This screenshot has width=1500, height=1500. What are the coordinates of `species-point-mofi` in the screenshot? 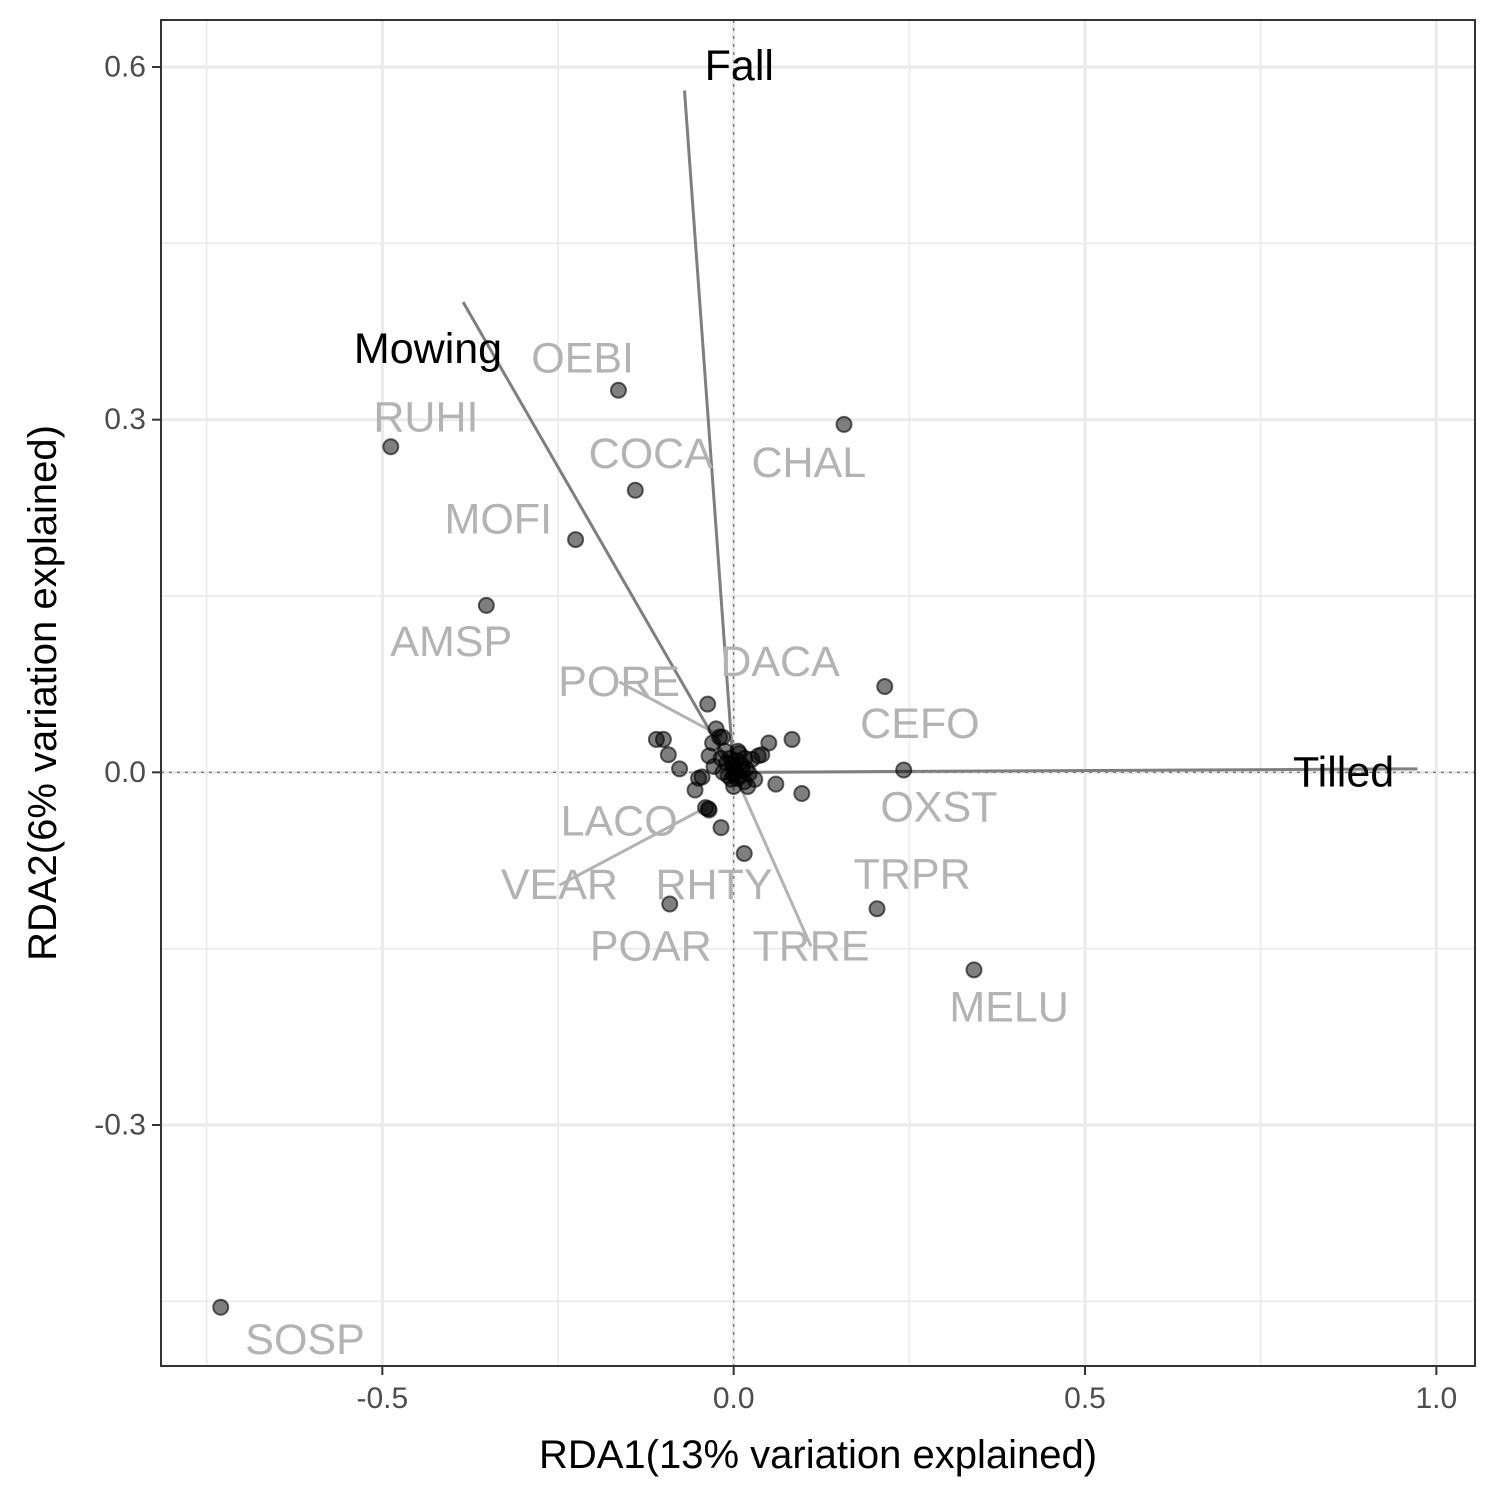 It's located at (576, 540).